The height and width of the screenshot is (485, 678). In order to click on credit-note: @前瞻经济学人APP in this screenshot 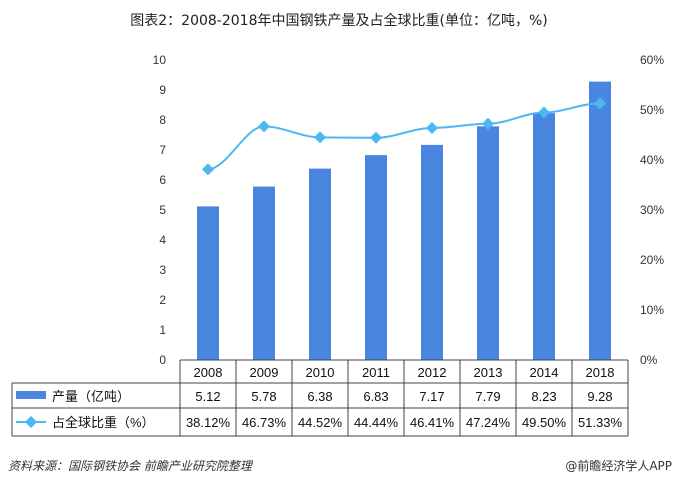, I will do `click(618, 466)`.